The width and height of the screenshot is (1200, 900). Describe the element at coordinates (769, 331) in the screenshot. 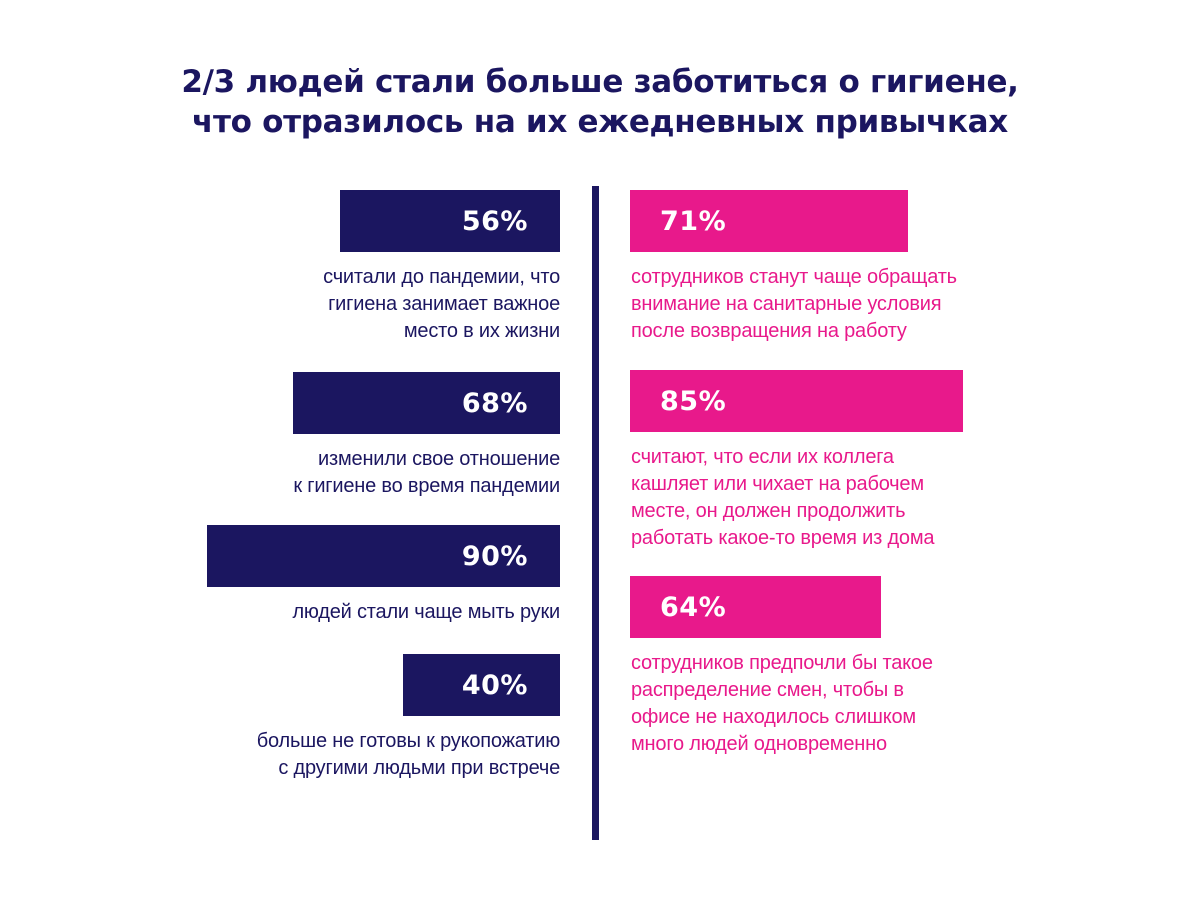

I see `right-bar-1-description-line-3: после возвращения на работу` at that location.